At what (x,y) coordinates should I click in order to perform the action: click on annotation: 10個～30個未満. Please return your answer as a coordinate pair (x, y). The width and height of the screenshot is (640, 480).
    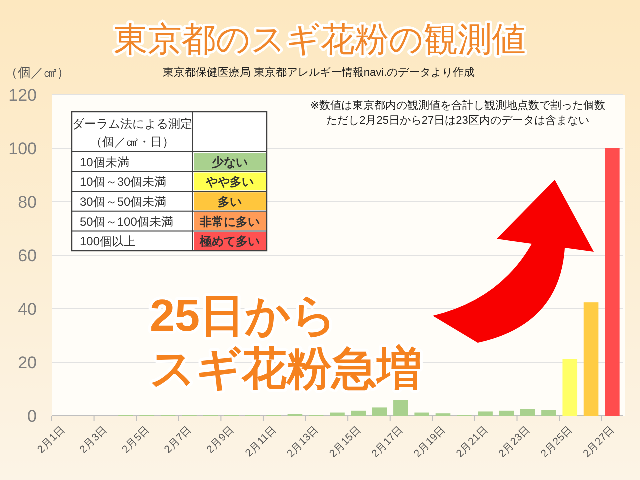
    Looking at the image, I should click on (123, 182).